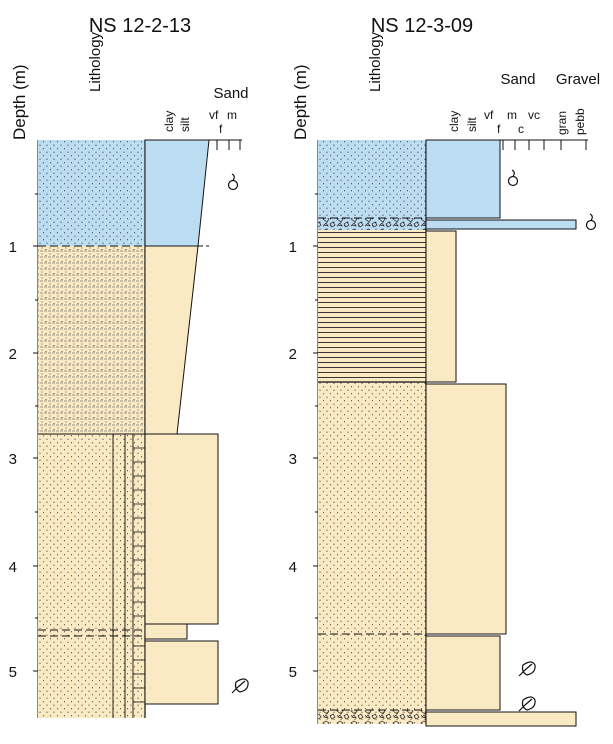 This screenshot has width=613, height=744. Describe the element at coordinates (580, 121) in the screenshot. I see `grain-label-pebb: pebb` at that location.